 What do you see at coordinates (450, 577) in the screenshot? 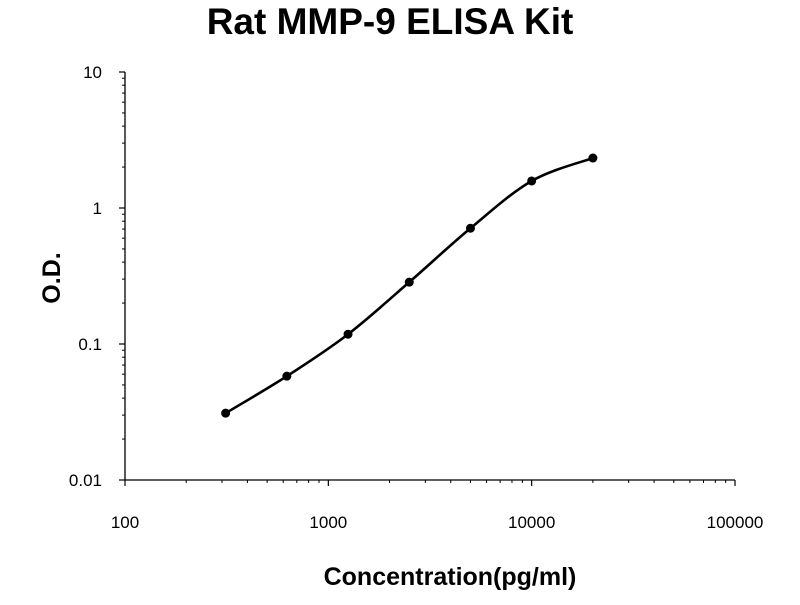
I see `x-axis-label: Concentration(pg/ml)` at bounding box center [450, 577].